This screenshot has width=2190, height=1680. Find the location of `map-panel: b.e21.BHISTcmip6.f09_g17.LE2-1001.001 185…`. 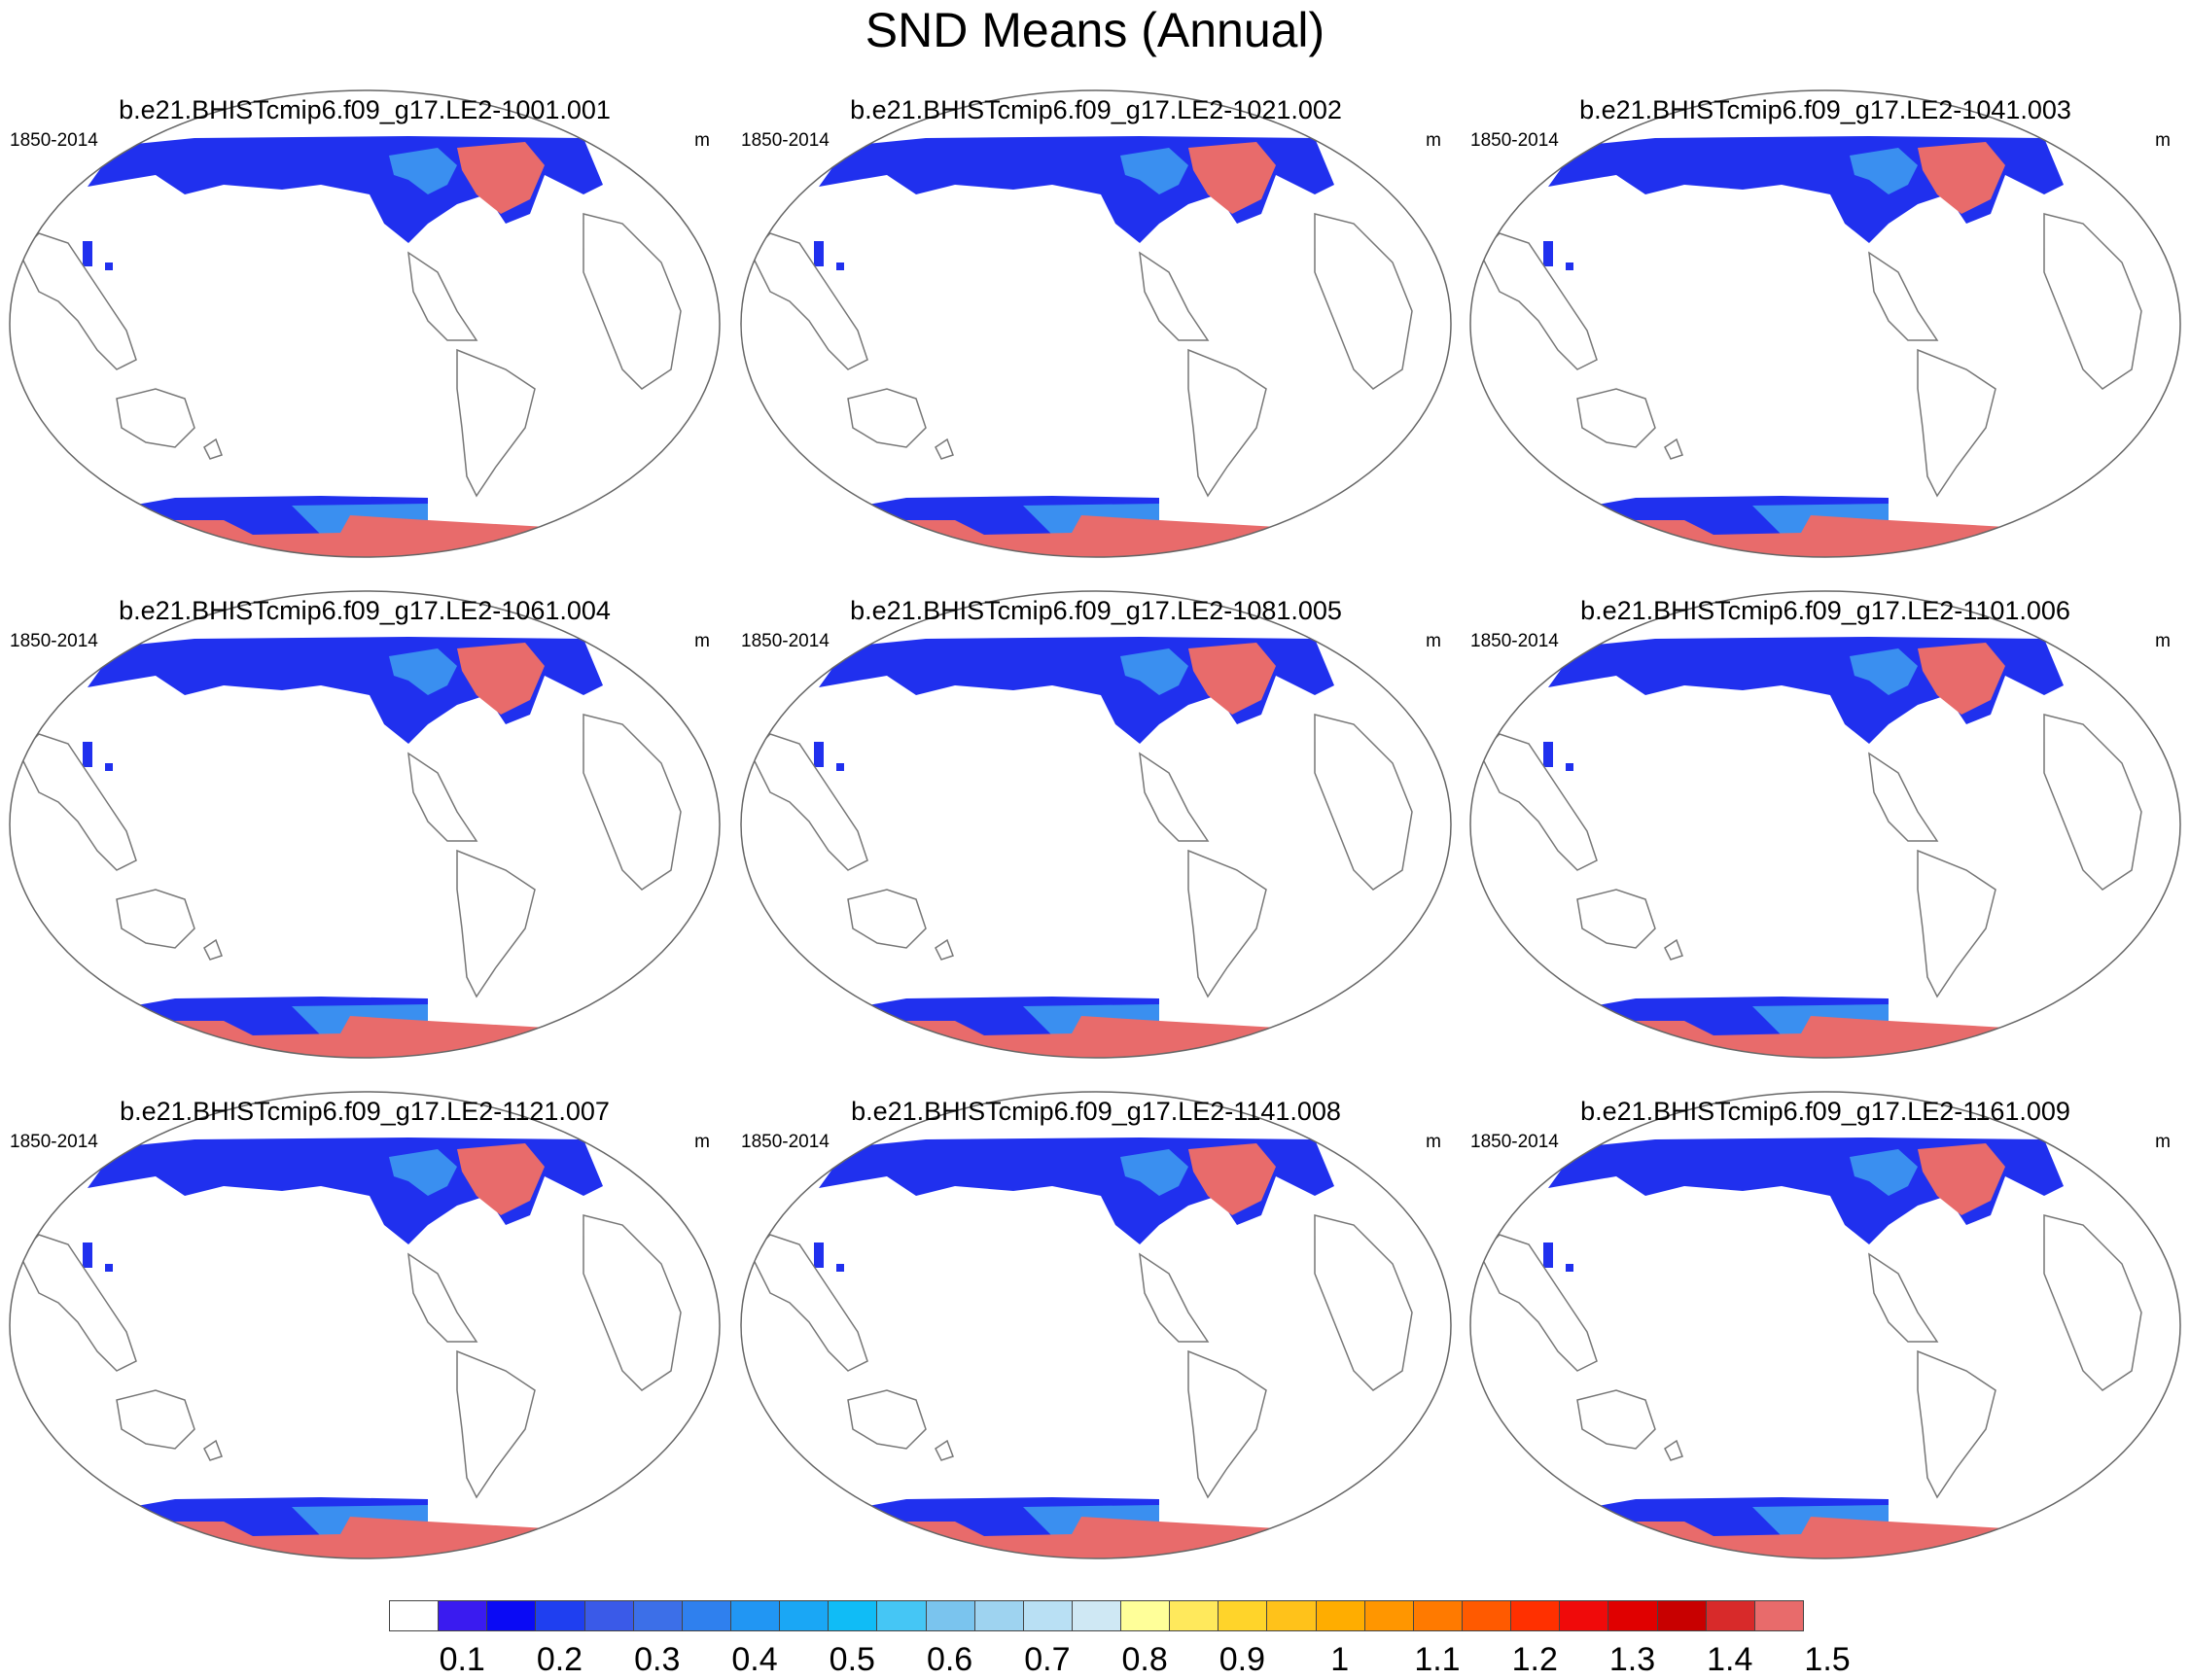

map-panel: b.e21.BHISTcmip6.f09_g17.LE2-1001.001 185… is located at coordinates (364, 328).